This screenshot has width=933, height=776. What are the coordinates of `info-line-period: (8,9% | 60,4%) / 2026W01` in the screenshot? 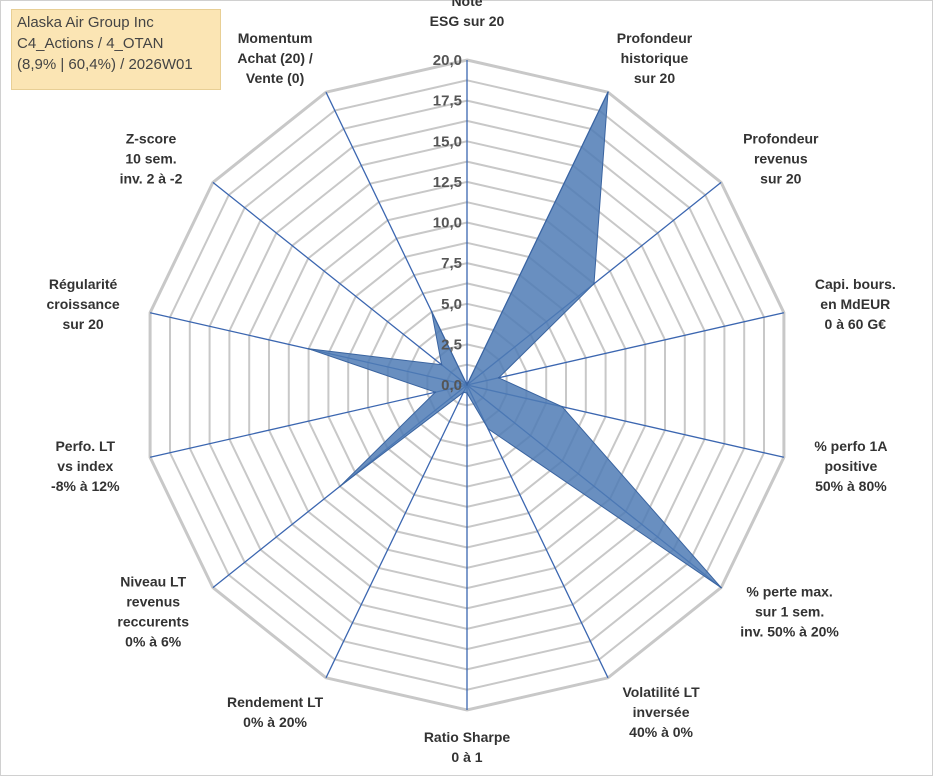 It's located at (105, 64).